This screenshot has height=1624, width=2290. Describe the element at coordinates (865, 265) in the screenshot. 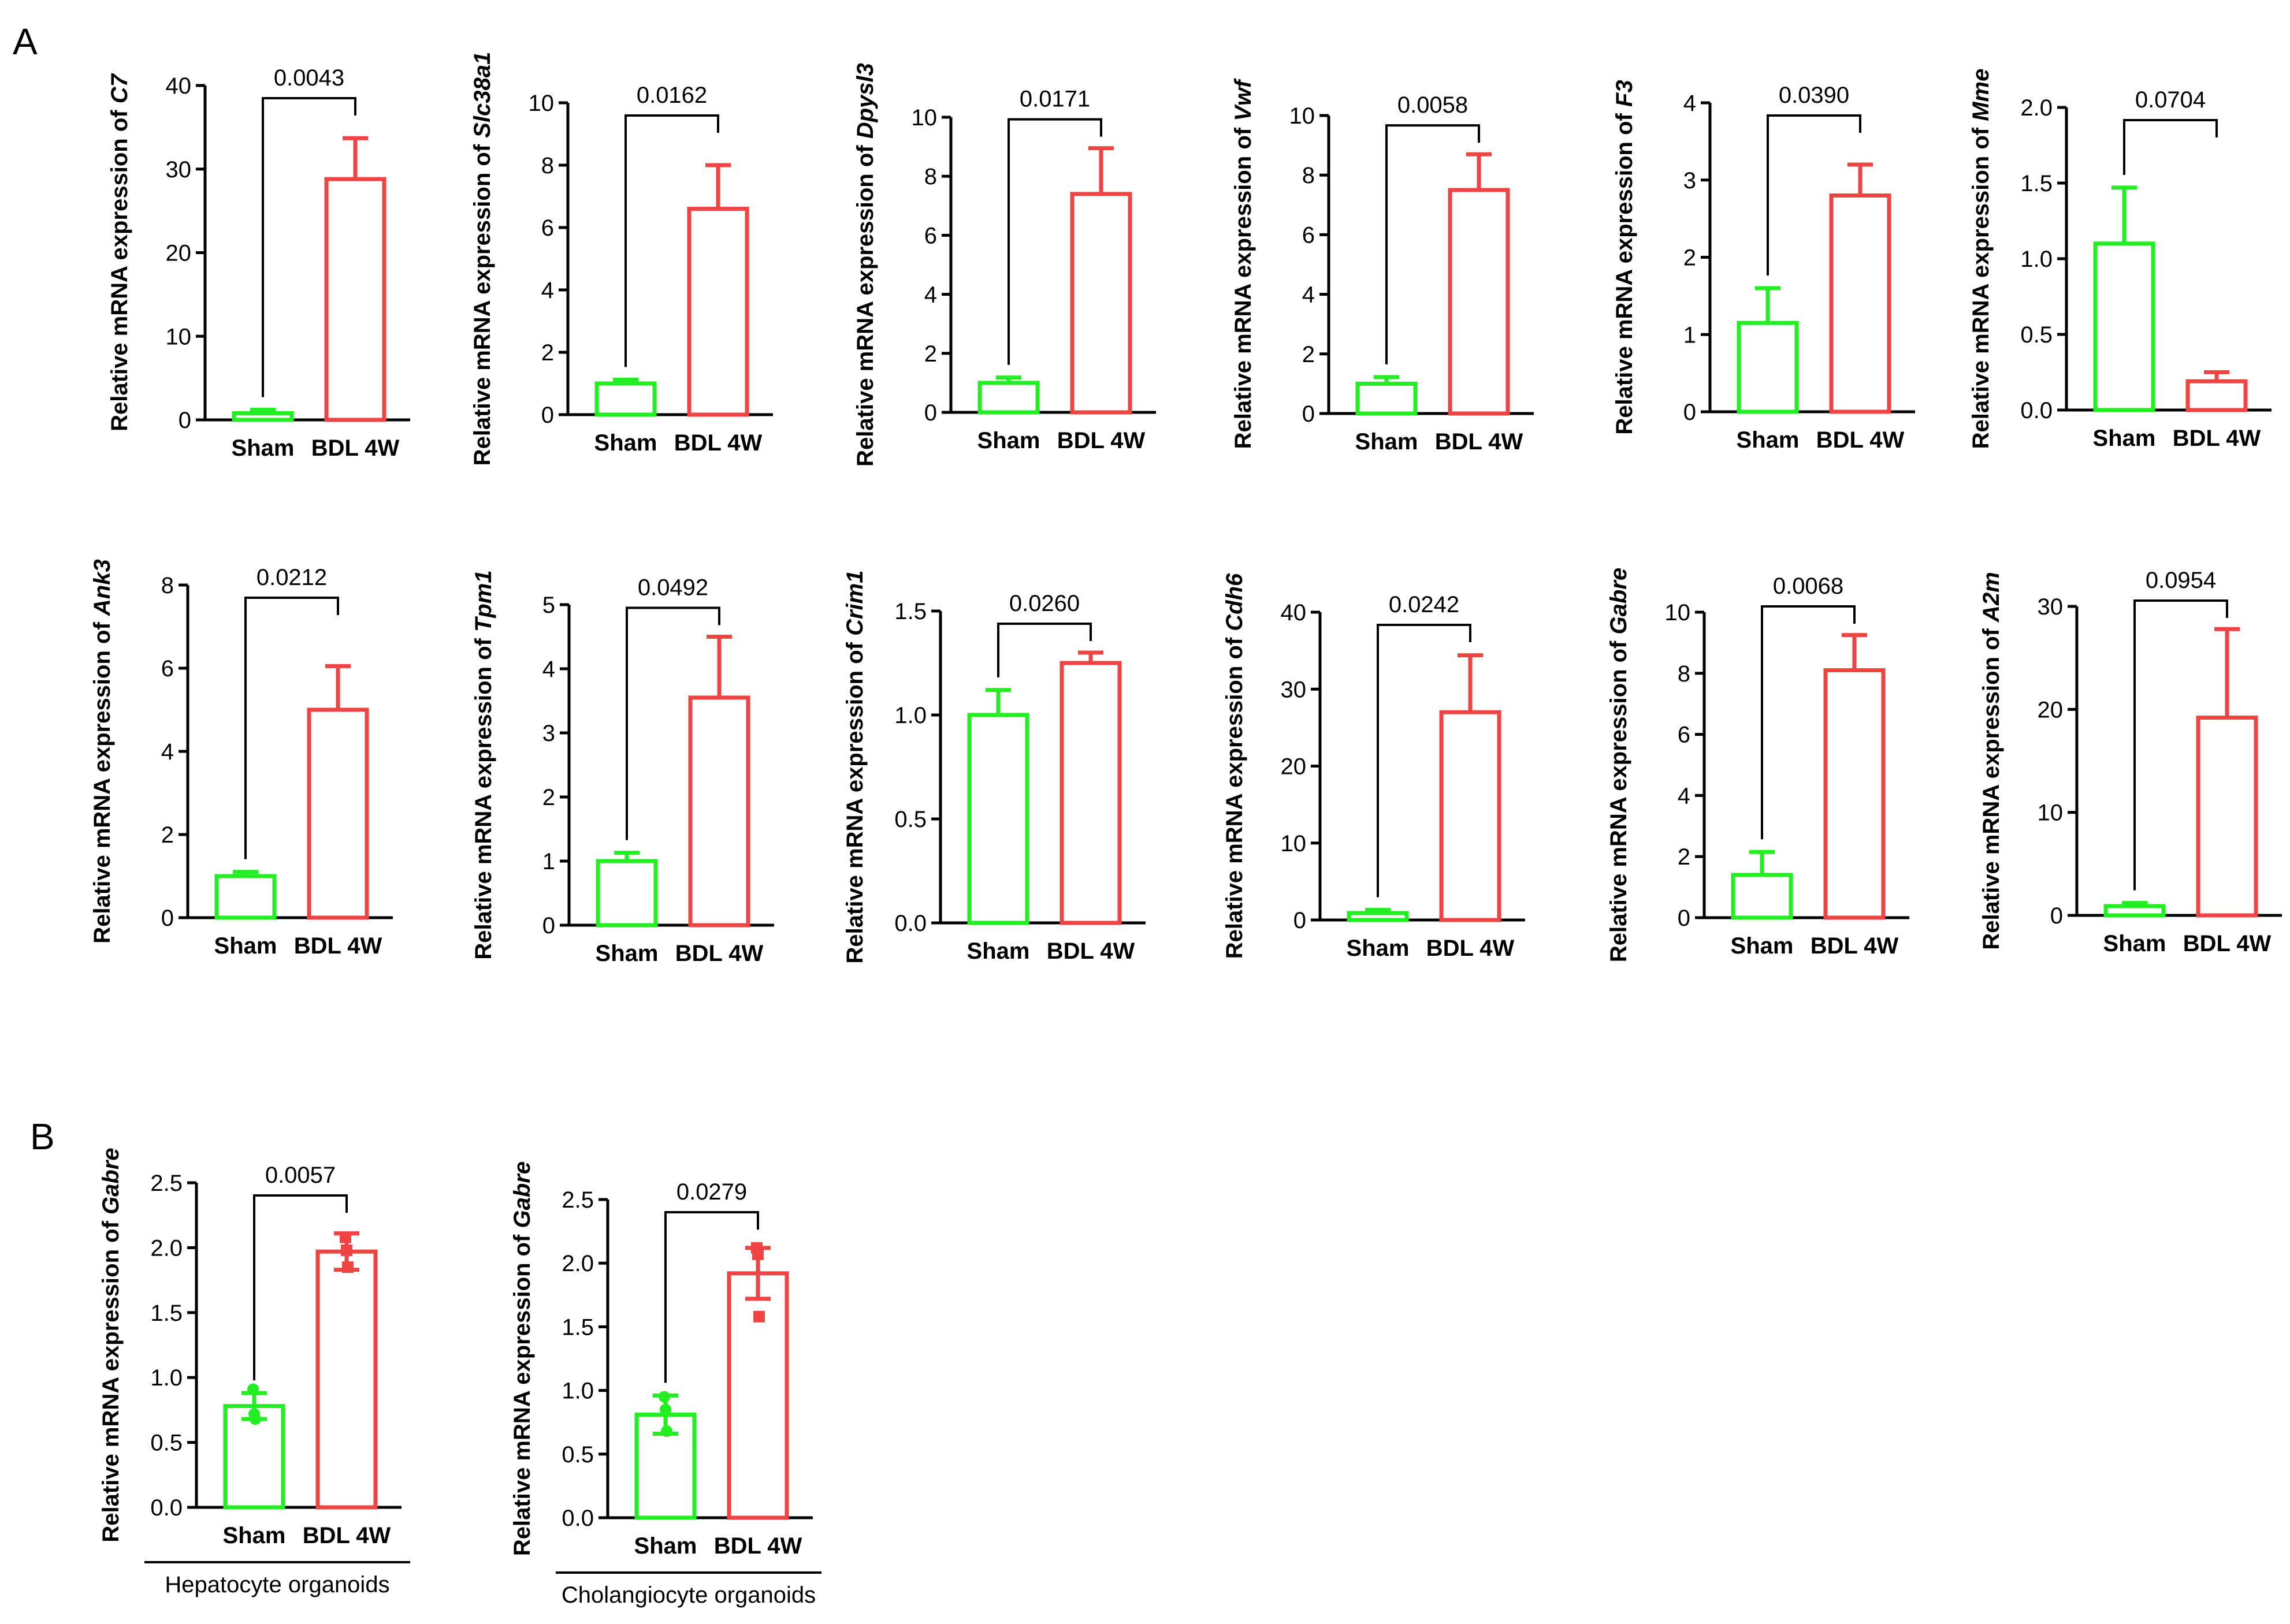

I see `y-axis-title: Relative mRNA expression of Dpysl3` at that location.